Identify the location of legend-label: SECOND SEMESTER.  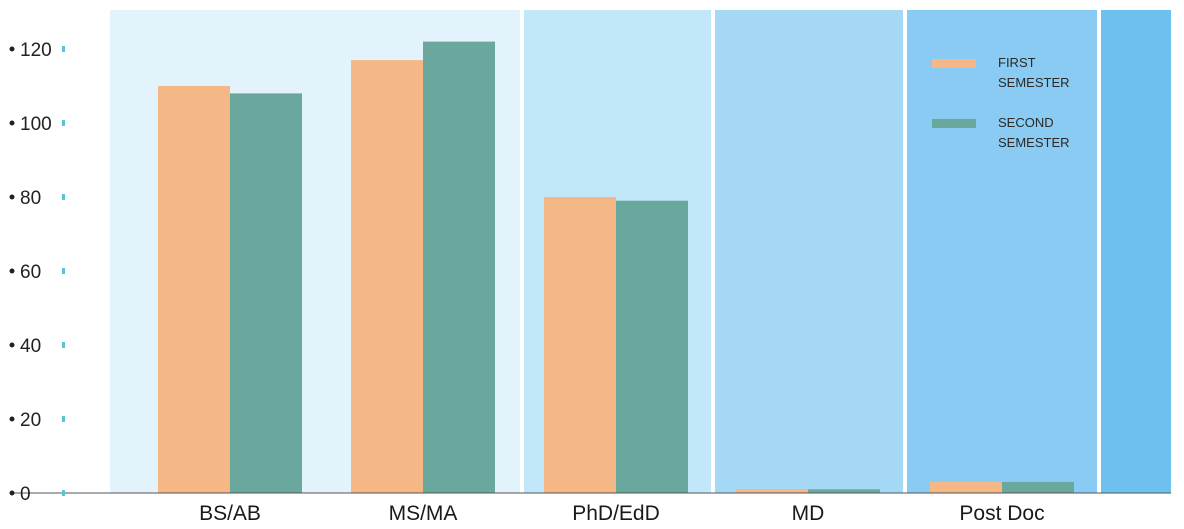
(1034, 132).